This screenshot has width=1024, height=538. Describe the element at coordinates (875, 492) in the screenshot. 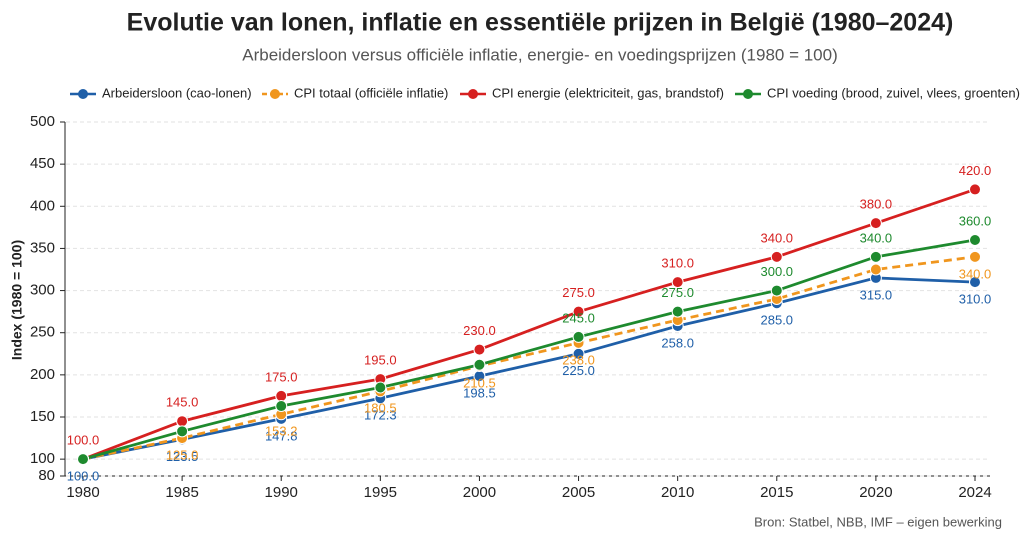

I see `x-tick-label: 2020` at that location.